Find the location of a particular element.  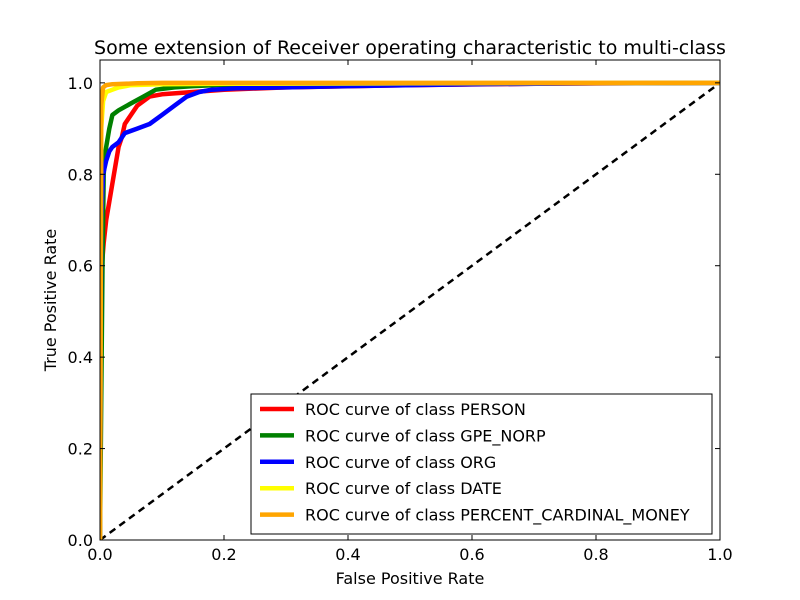

y-tick-label: 0.8 is located at coordinates (80, 174).